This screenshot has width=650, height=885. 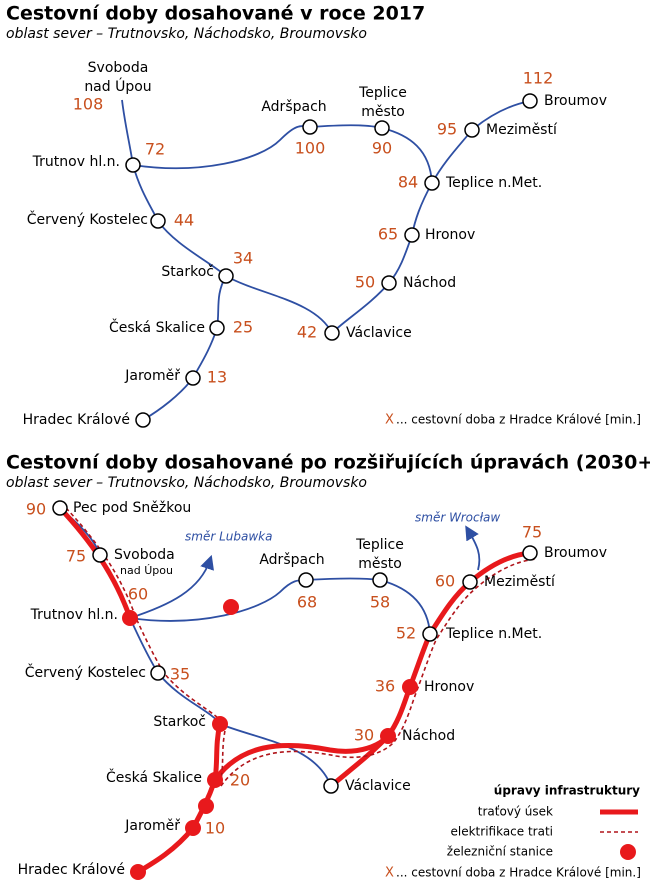 I want to click on travel-time: 44, so click(x=184, y=220).